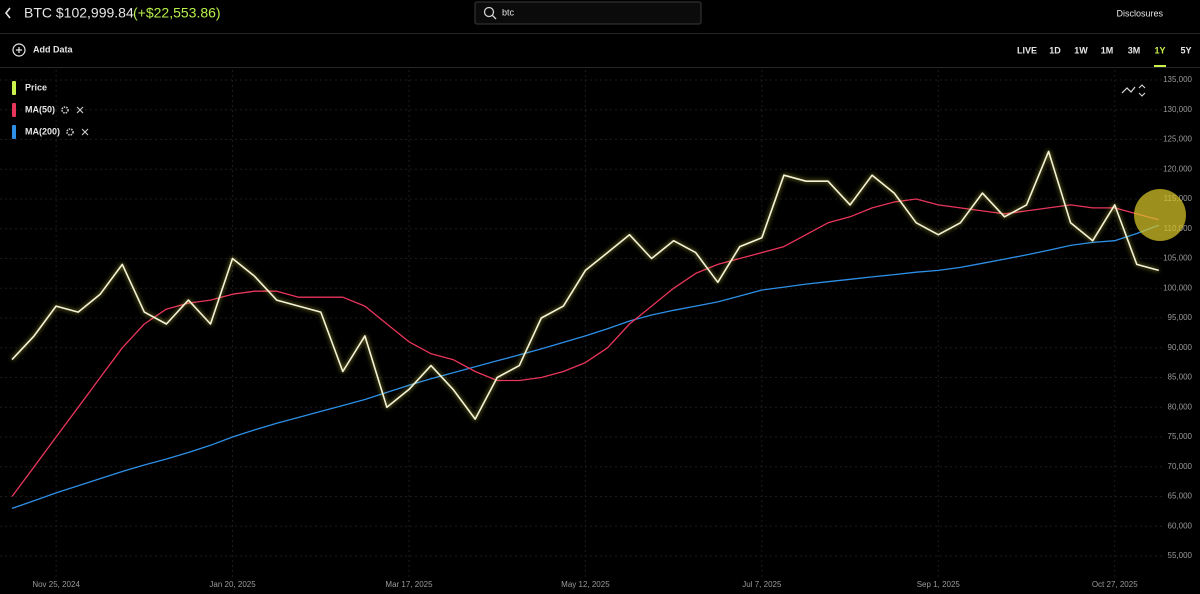 The image size is (1200, 594). I want to click on x-tick-label: Mar 17, 2025, so click(409, 584).